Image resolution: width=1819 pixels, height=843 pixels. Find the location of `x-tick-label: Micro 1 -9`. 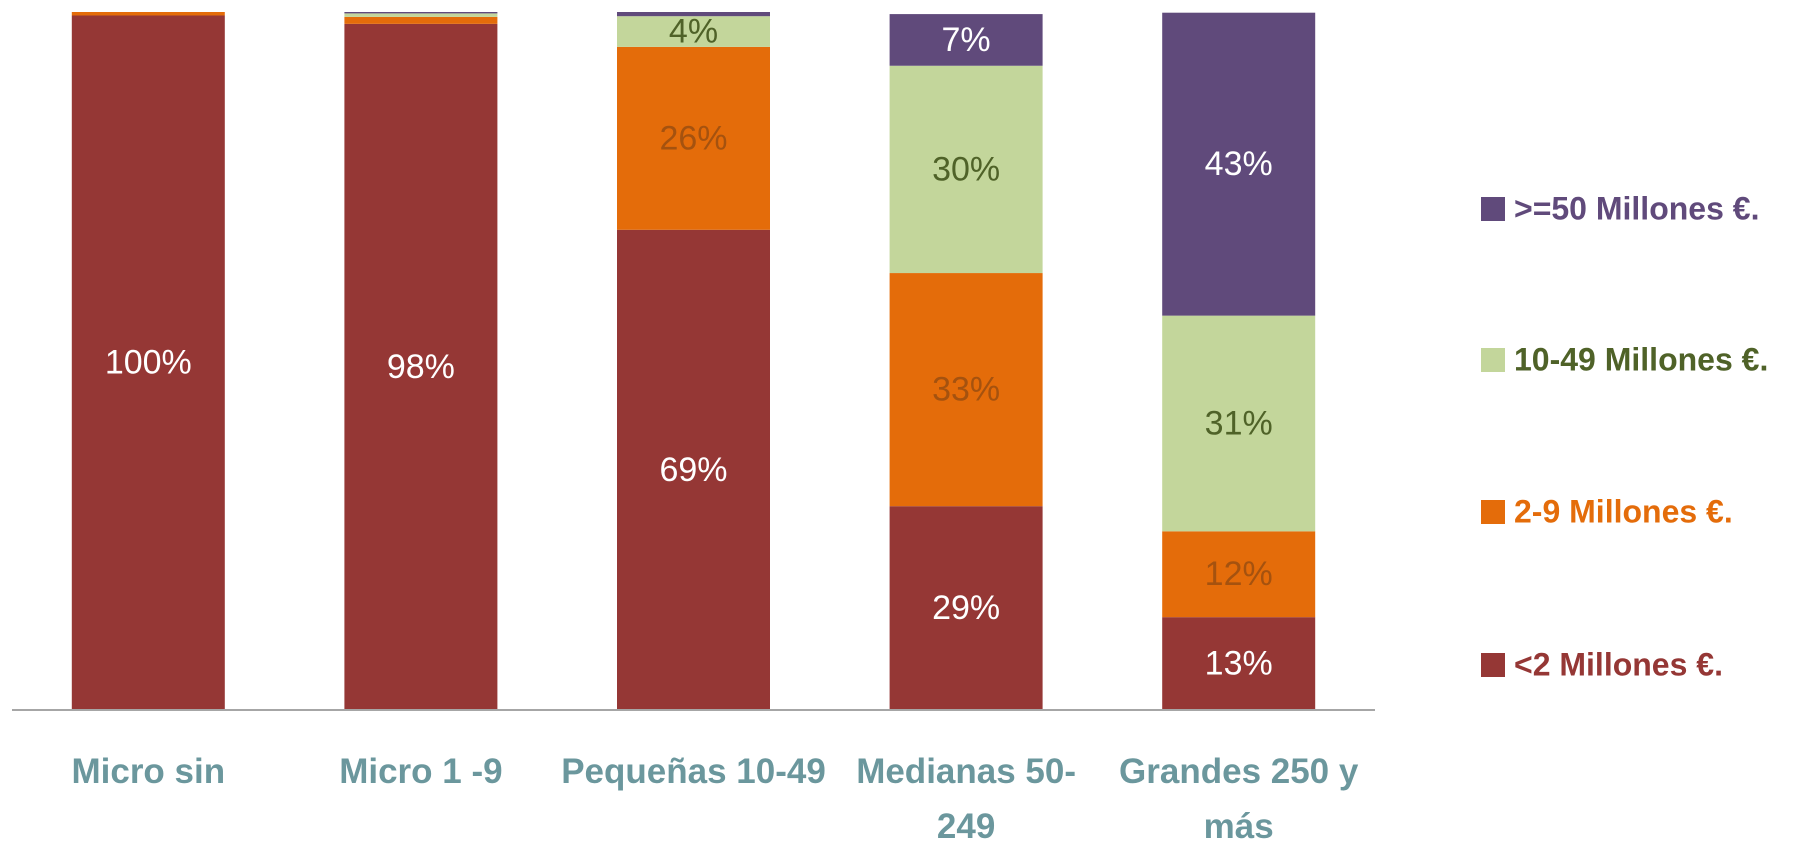

x-tick-label: Micro 1 -9 is located at coordinates (421, 771).